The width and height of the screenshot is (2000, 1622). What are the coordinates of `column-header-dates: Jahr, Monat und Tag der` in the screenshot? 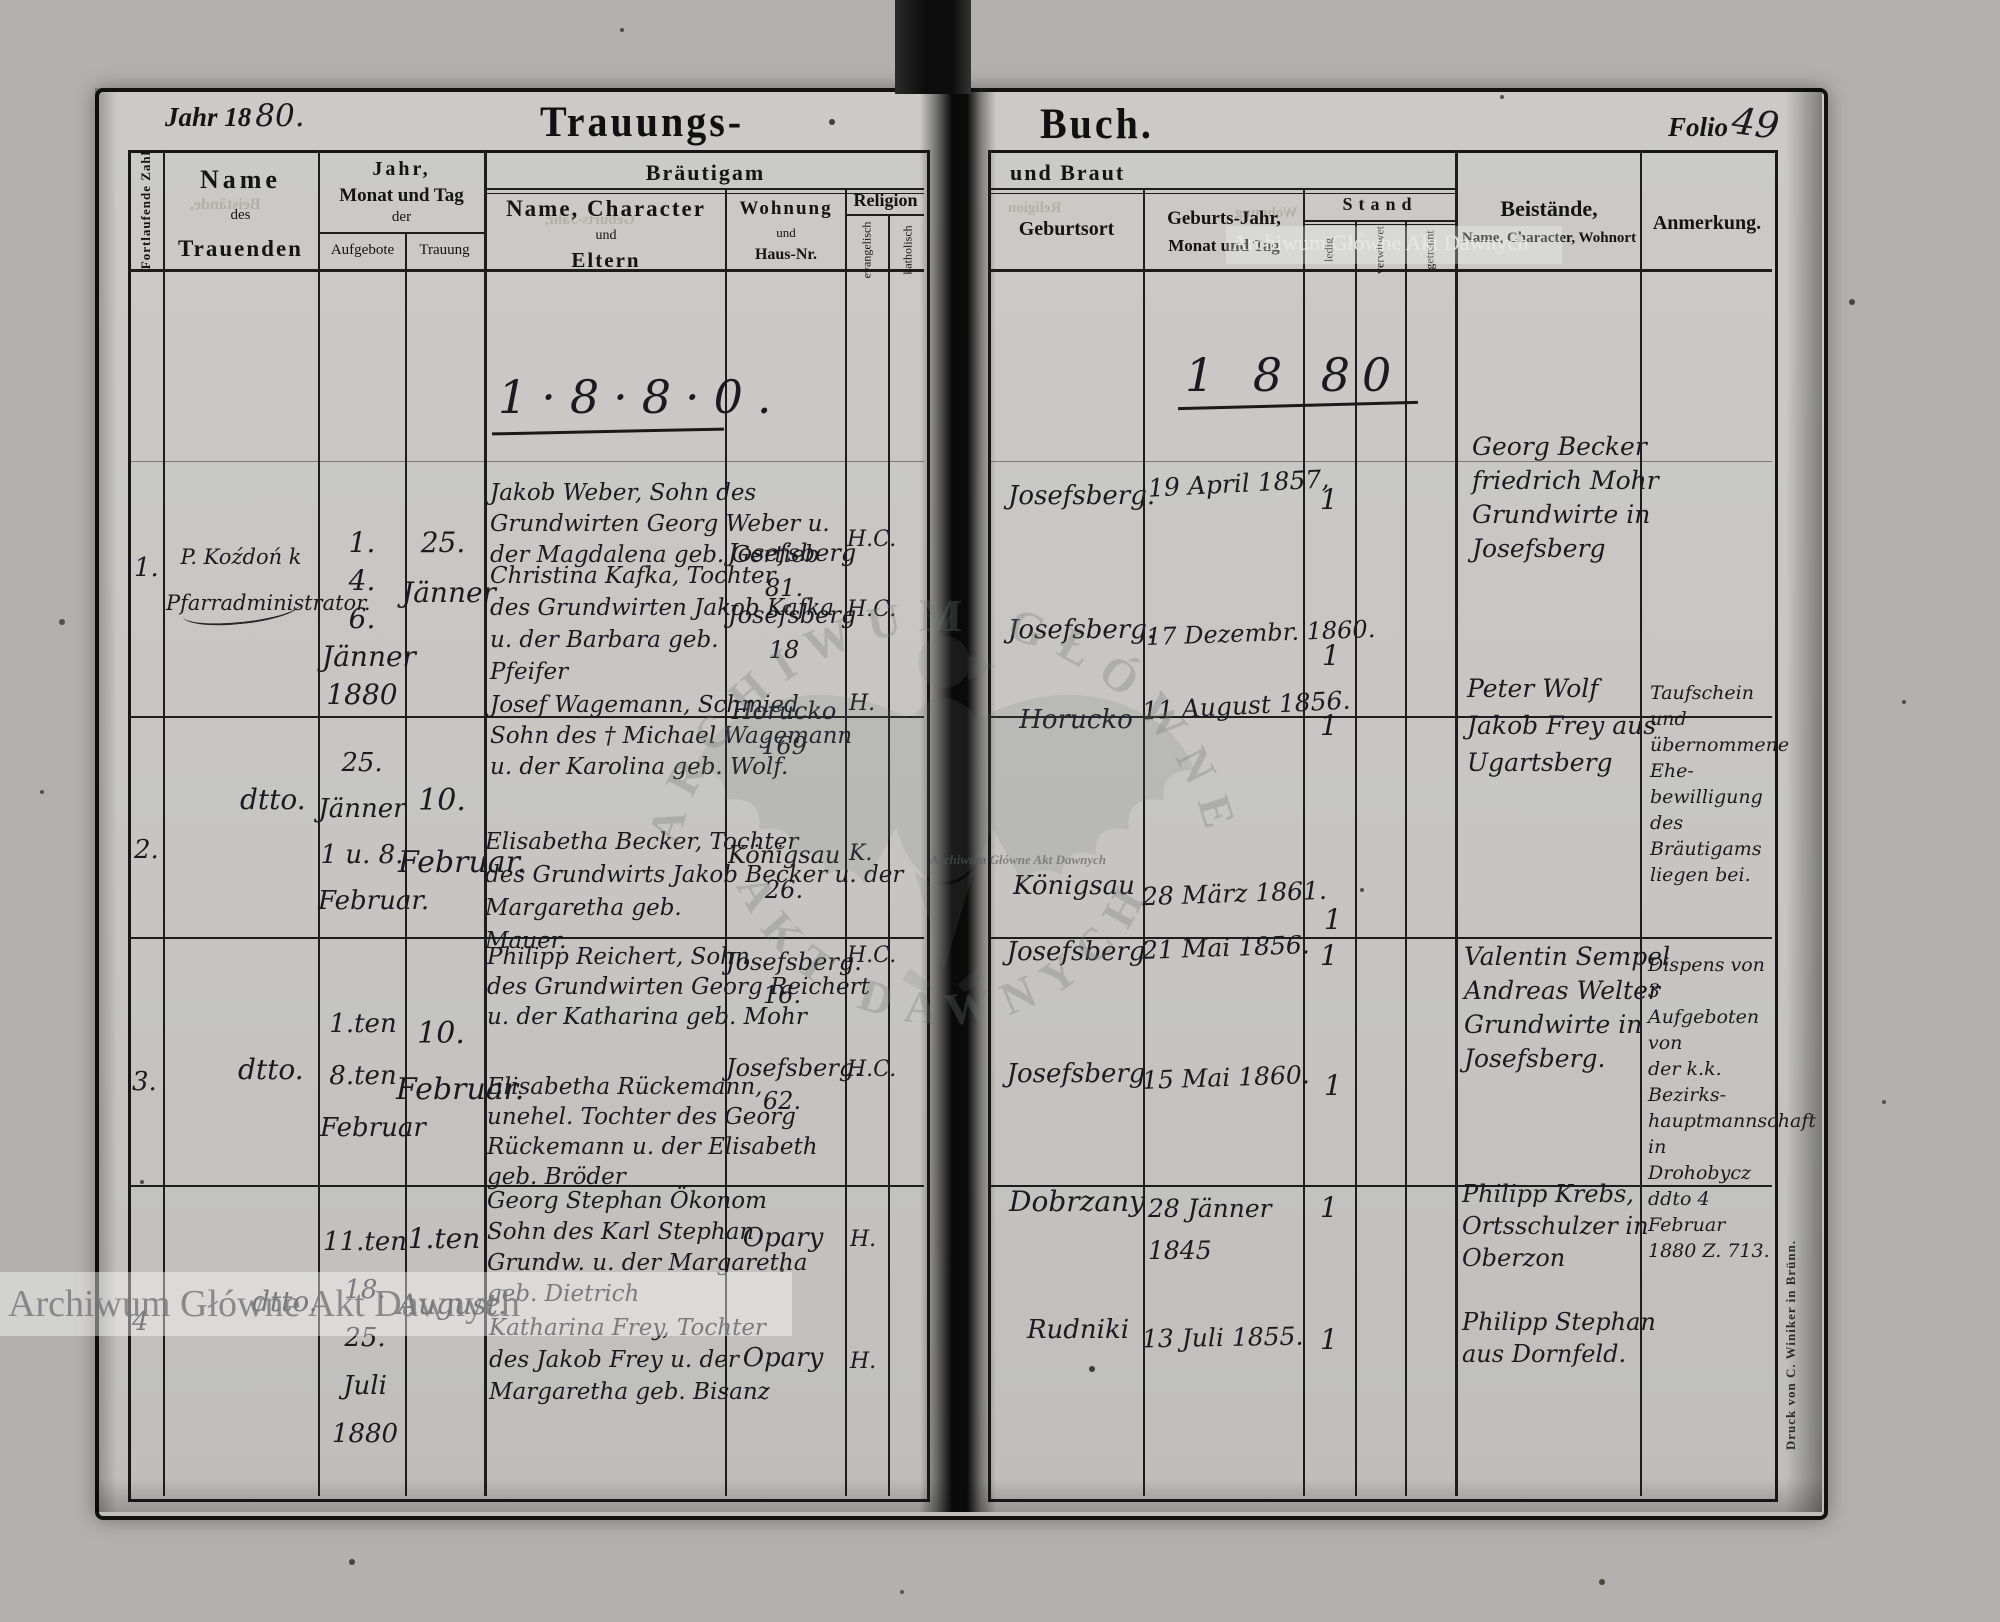 It's located at (401, 191).